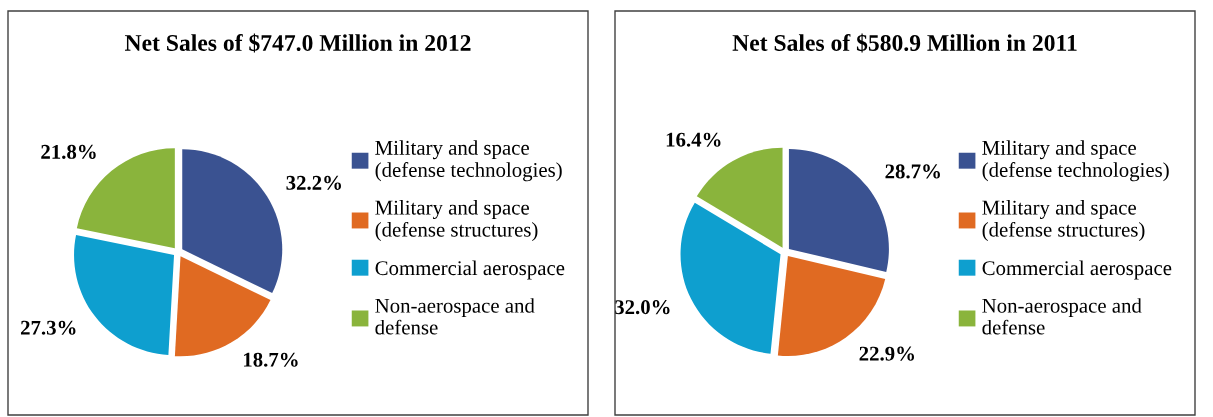 The width and height of the screenshot is (1213, 417). What do you see at coordinates (887, 353) in the screenshot?
I see `data-label: 22.9%` at bounding box center [887, 353].